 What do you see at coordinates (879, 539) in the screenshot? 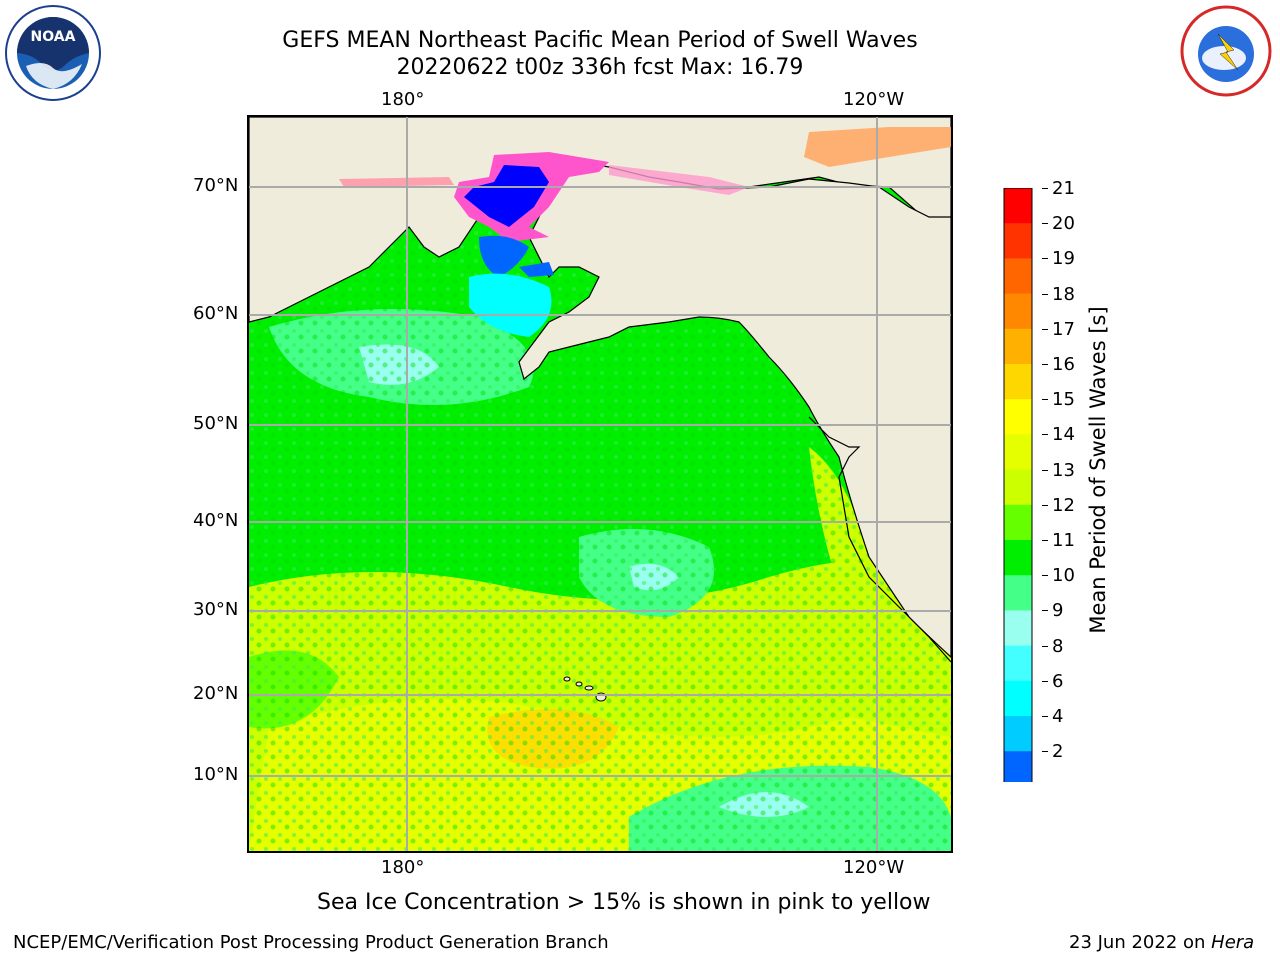
I see `coastline-west-us` at bounding box center [879, 539].